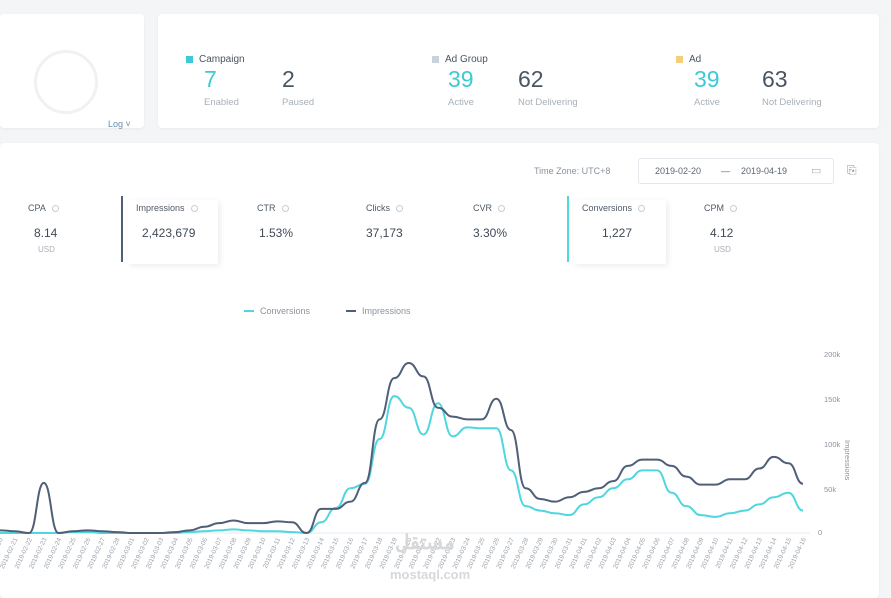 This screenshot has height=598, width=891. I want to click on ad-not-delivering-count: 63, so click(775, 79).